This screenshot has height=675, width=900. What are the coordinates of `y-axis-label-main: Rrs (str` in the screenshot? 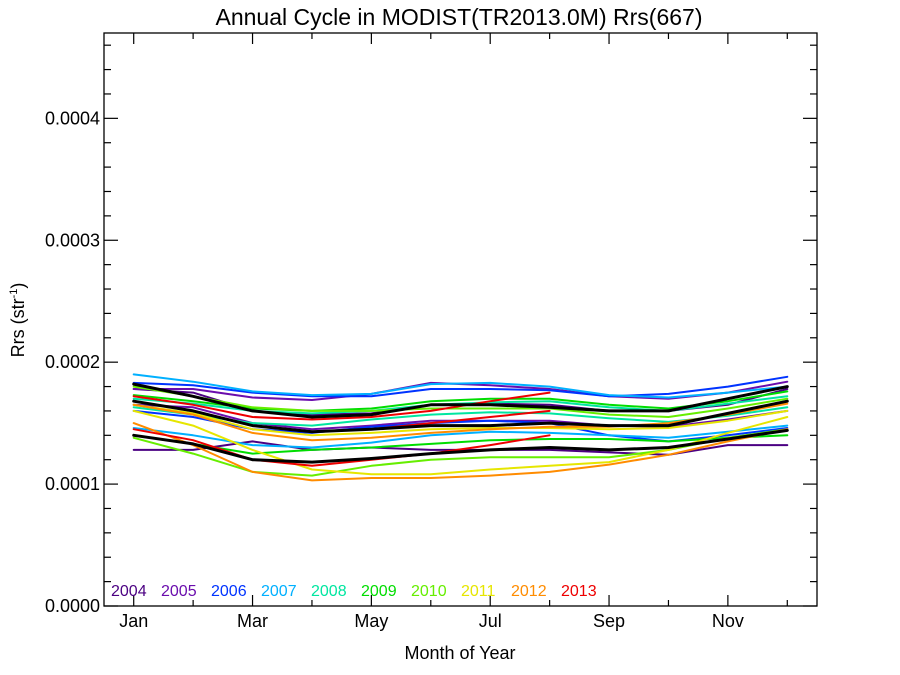 It's located at (18, 327).